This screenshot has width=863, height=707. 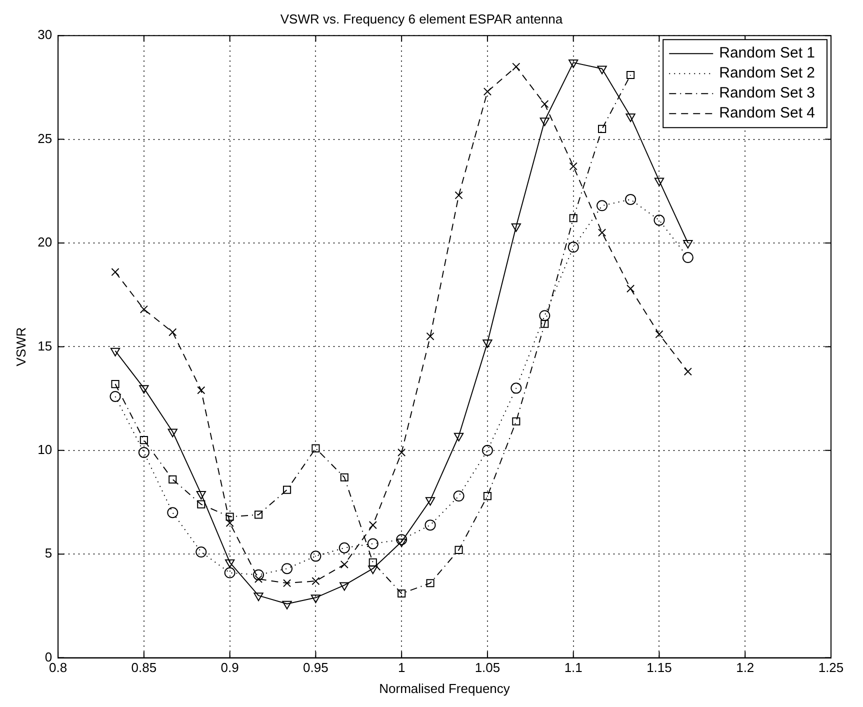 I want to click on legend-label: Random Set 1, so click(x=767, y=53).